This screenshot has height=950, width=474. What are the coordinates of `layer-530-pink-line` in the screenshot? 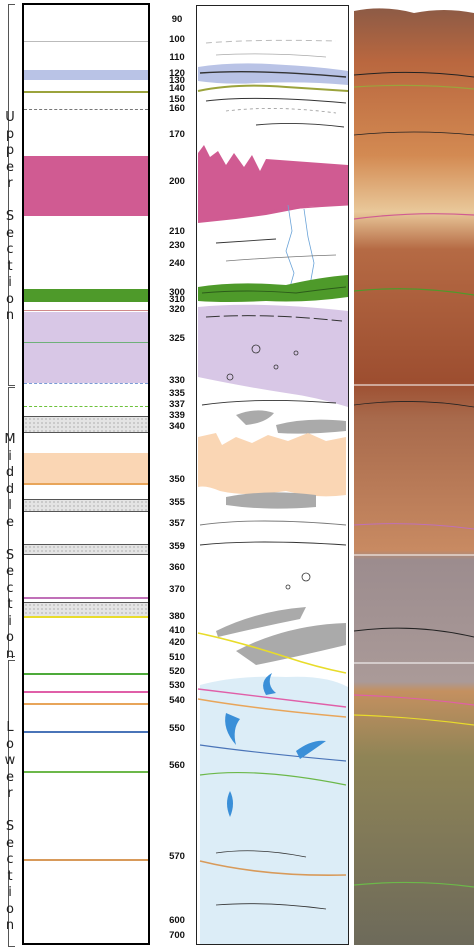 It's located at (86, 692).